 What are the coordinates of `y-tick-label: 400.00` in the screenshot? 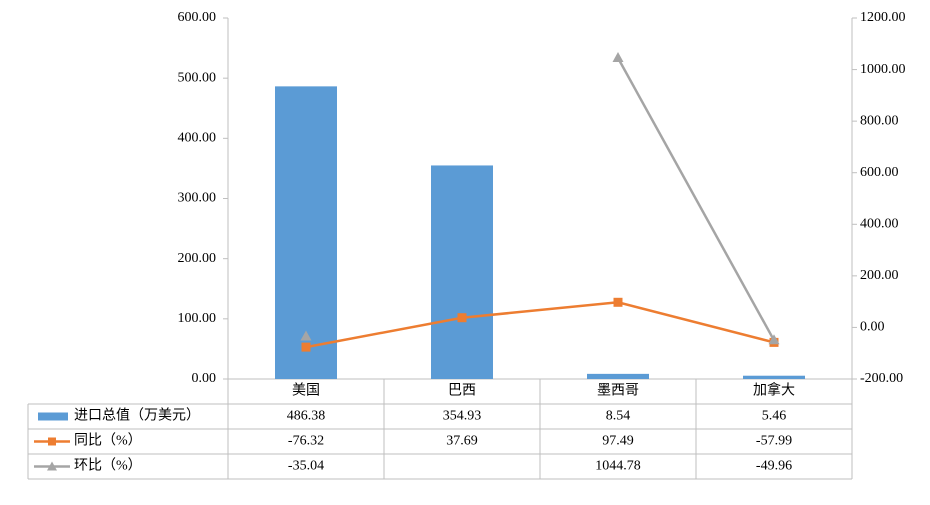 It's located at (197, 138).